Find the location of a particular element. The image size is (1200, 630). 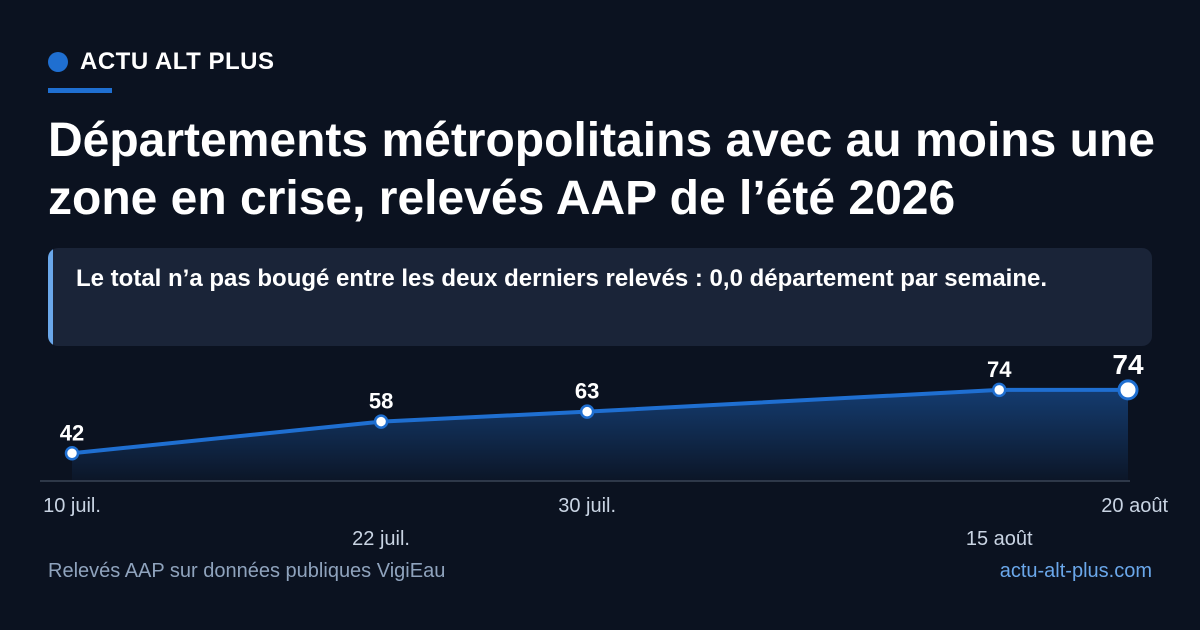

x-tick-label: 30 juil. is located at coordinates (587, 506).